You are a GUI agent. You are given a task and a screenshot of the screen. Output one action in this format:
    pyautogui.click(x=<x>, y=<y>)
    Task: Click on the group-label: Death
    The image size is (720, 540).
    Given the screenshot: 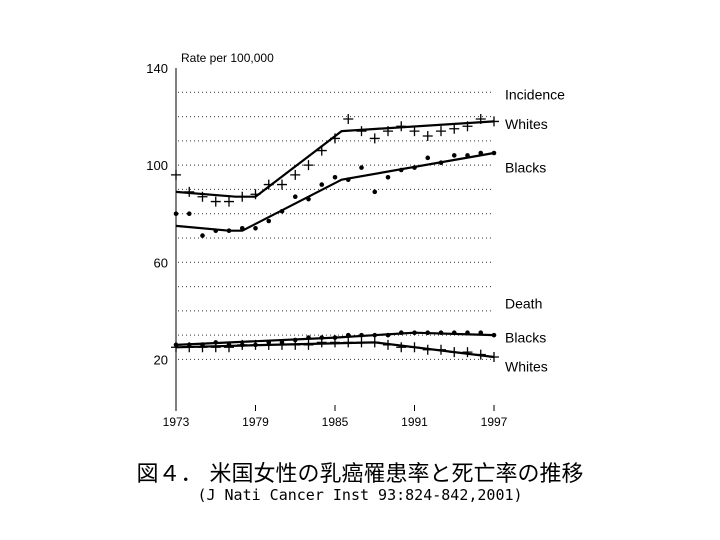 What is the action you would take?
    pyautogui.click(x=523, y=304)
    